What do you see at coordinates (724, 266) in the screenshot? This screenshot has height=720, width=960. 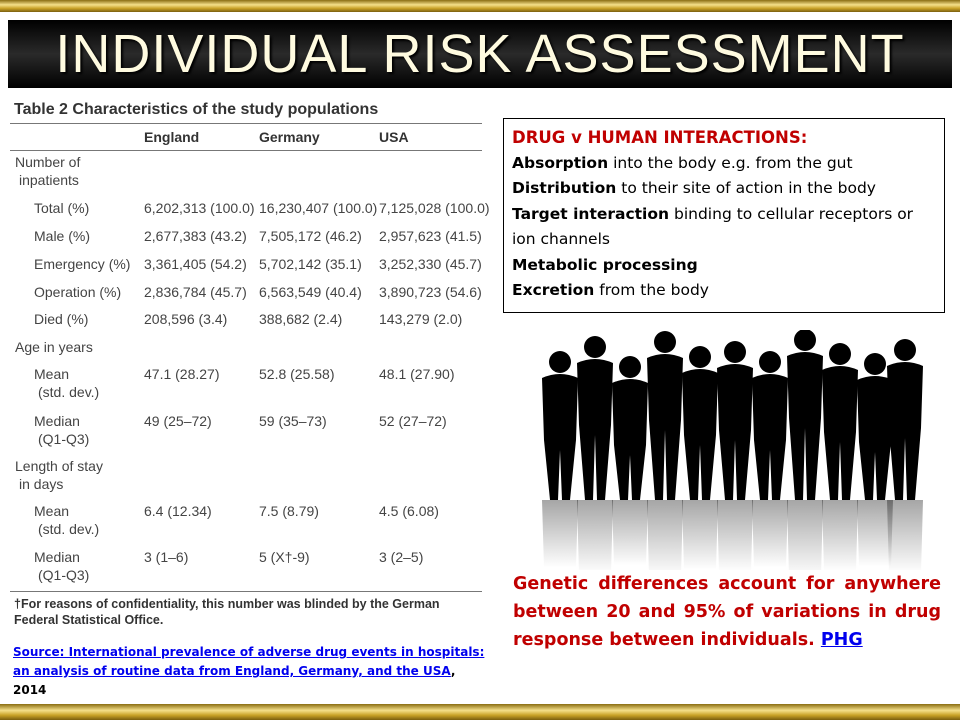 I see `interaction-item: Metabolic processing` at bounding box center [724, 266].